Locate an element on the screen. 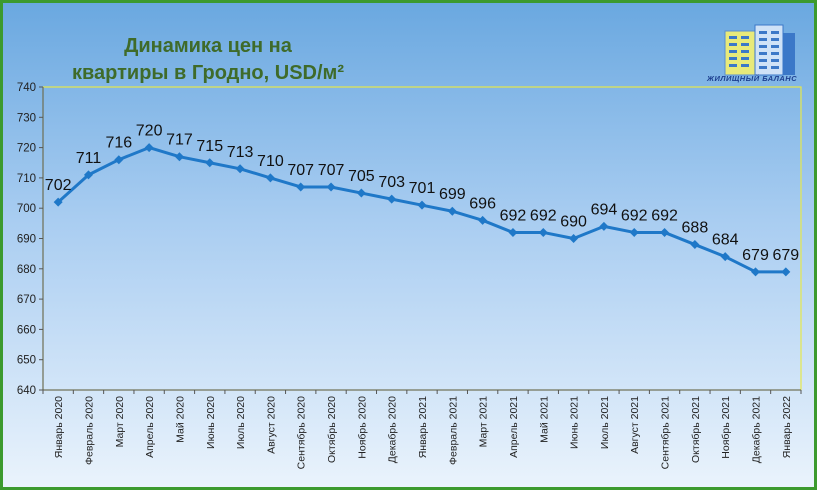 Image resolution: width=817 pixels, height=490 pixels. x-tick-label: Январь 2022 is located at coordinates (787, 427).